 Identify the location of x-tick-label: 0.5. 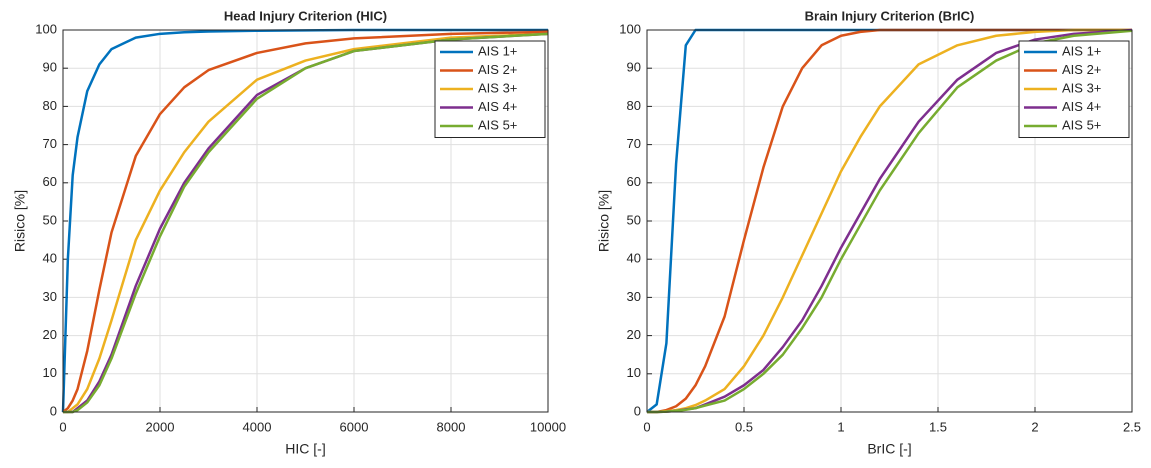
(744, 426).